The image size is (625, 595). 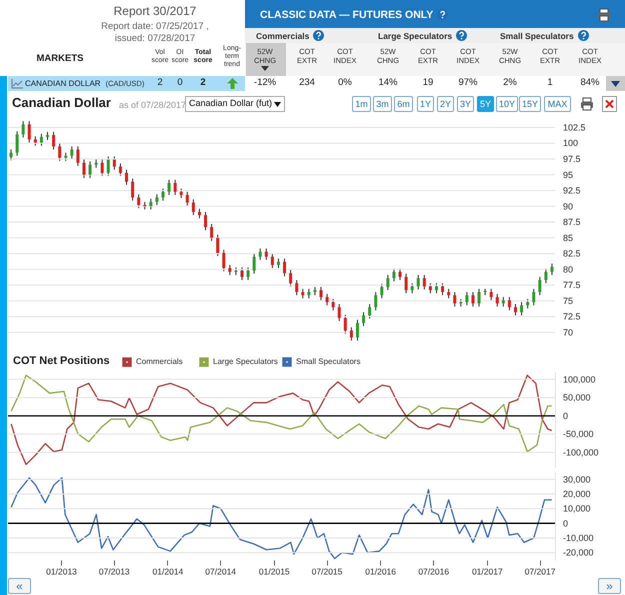 What do you see at coordinates (62, 571) in the screenshot?
I see `x-tick-label: 01/2013` at bounding box center [62, 571].